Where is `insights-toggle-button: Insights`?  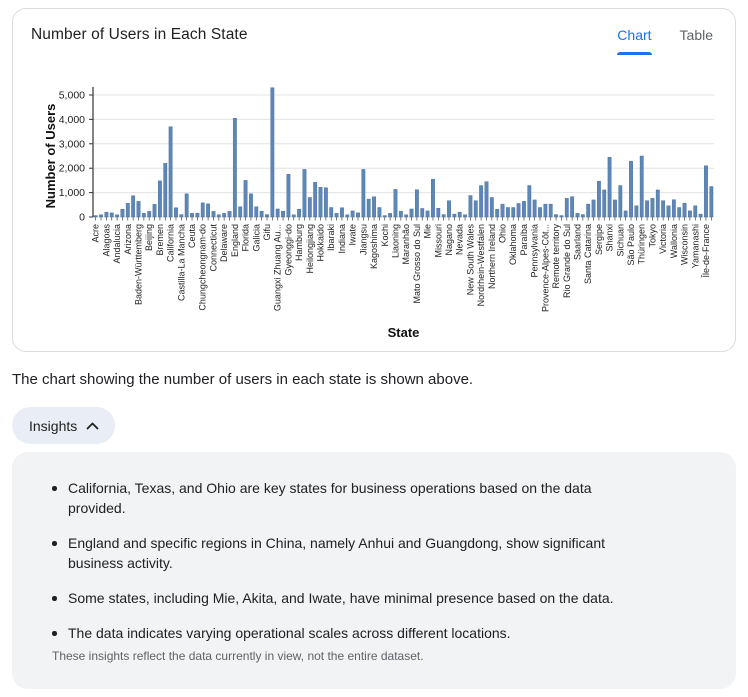 insights-toggle-button: Insights is located at coordinates (64, 425).